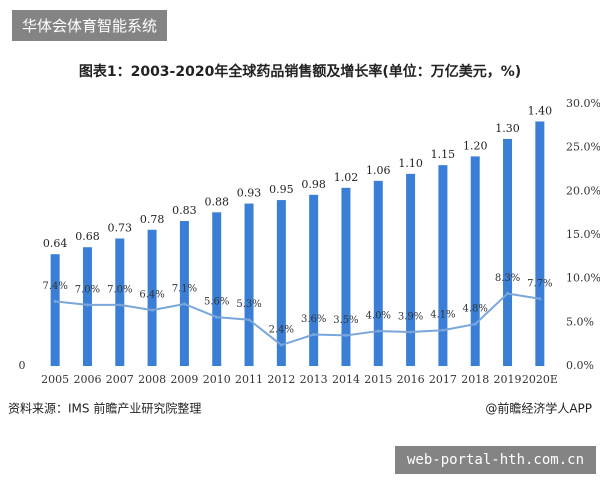 This screenshot has width=600, height=484. Describe the element at coordinates (583, 278) in the screenshot. I see `y2-tick-label: 10.0%` at that location.